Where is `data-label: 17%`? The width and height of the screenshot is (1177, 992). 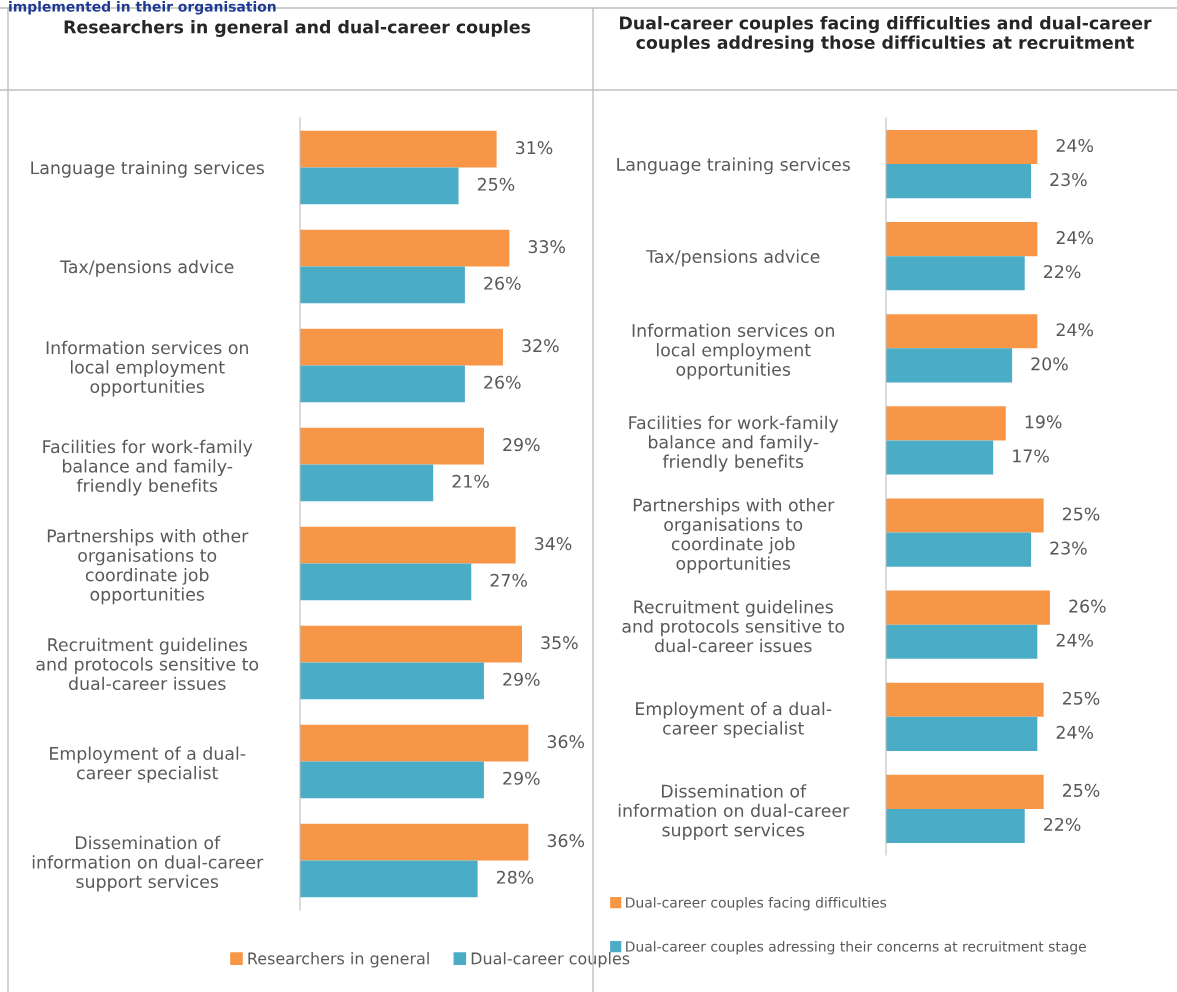 data-label: 17% is located at coordinates (1031, 456).